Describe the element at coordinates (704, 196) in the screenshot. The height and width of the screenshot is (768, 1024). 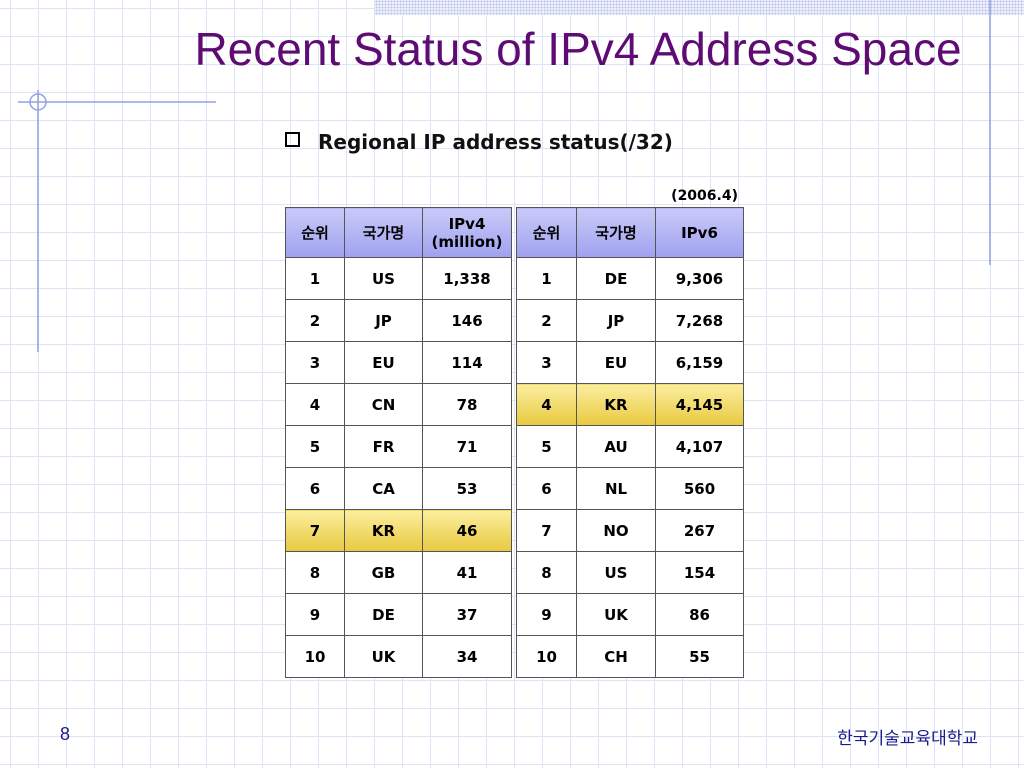
I see `date-note: (2006.4)` at that location.